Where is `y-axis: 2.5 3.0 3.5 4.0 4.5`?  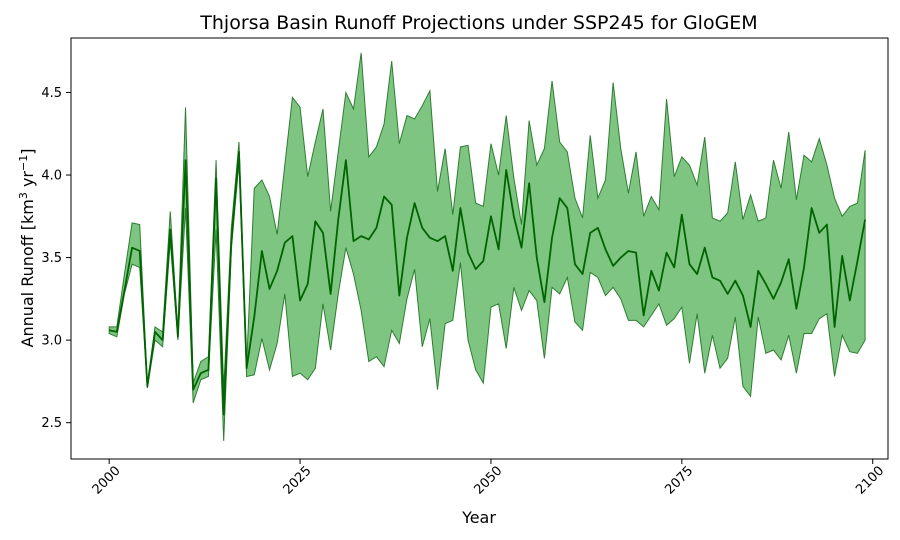
y-axis: 2.5 3.0 3.5 4.0 4.5 is located at coordinates (56, 258).